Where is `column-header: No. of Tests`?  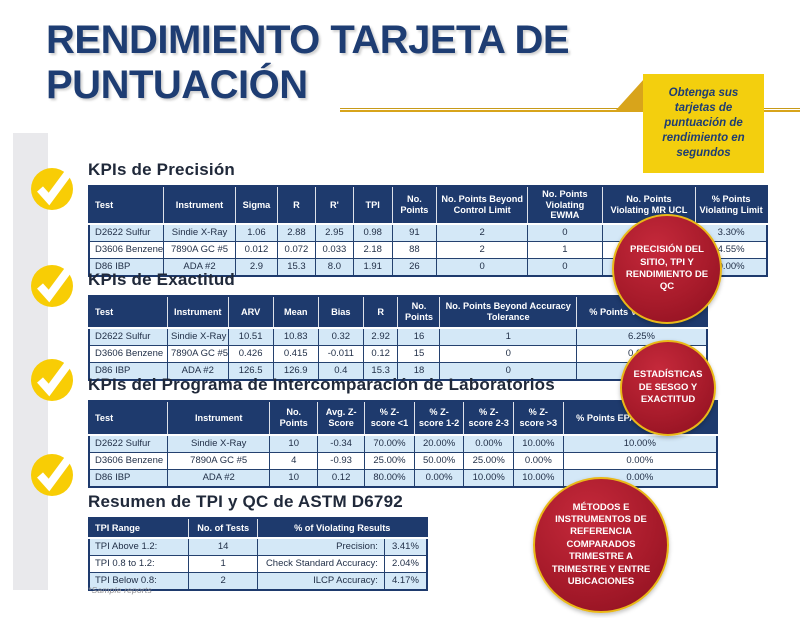
column-header: No. of Tests is located at coordinates (223, 528).